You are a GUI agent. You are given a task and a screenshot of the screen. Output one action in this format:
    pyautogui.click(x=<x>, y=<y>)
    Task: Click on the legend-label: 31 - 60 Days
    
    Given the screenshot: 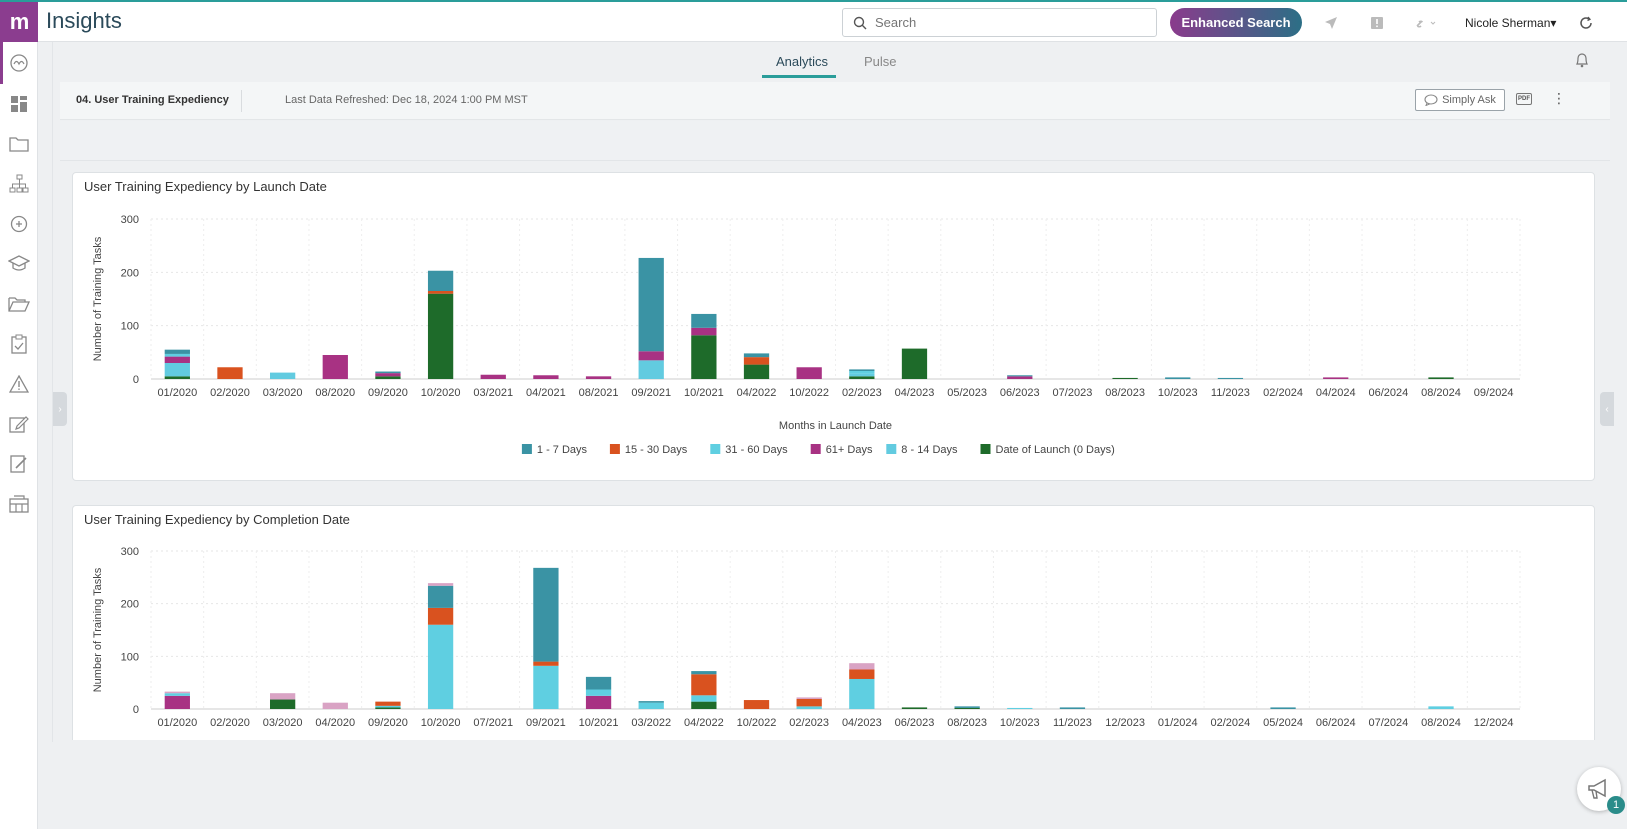 What is the action you would take?
    pyautogui.click(x=756, y=450)
    